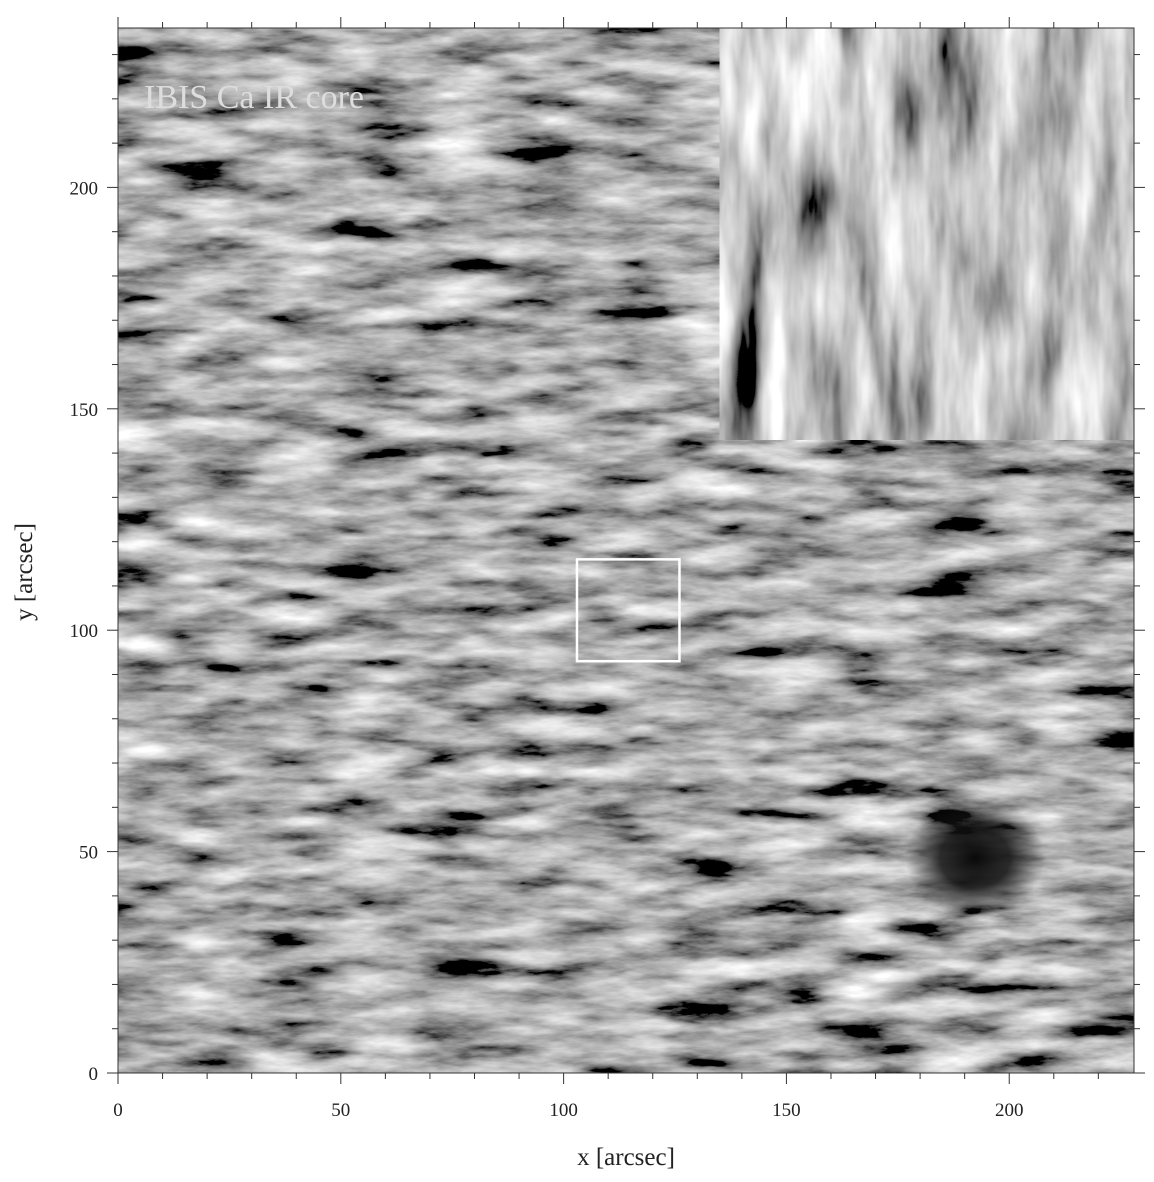 This screenshot has height=1182, width=1154. Describe the element at coordinates (563, 1110) in the screenshot. I see `x-tick-label: 100` at that location.